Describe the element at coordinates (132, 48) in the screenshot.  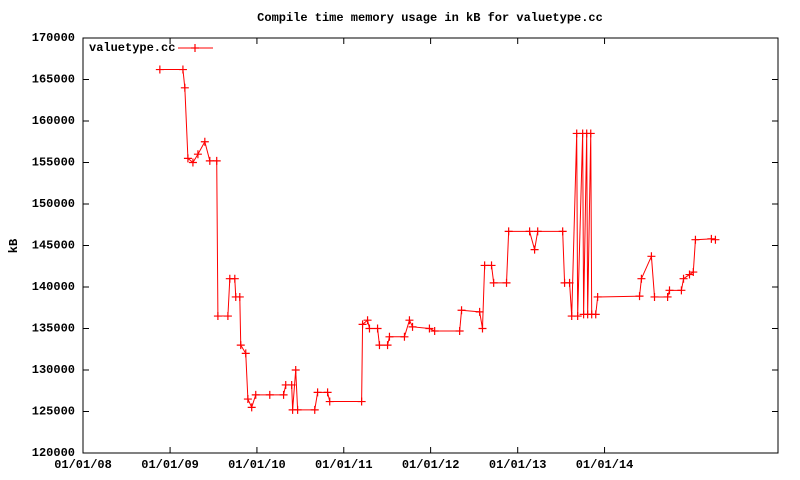
I see `legend-label: valuetype.cc` at that location.